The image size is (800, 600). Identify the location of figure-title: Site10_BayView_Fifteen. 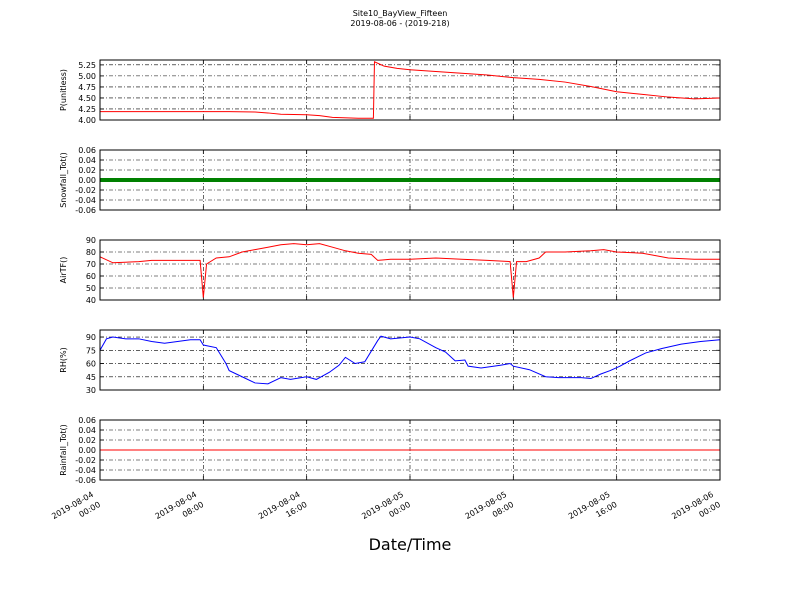
(400, 13).